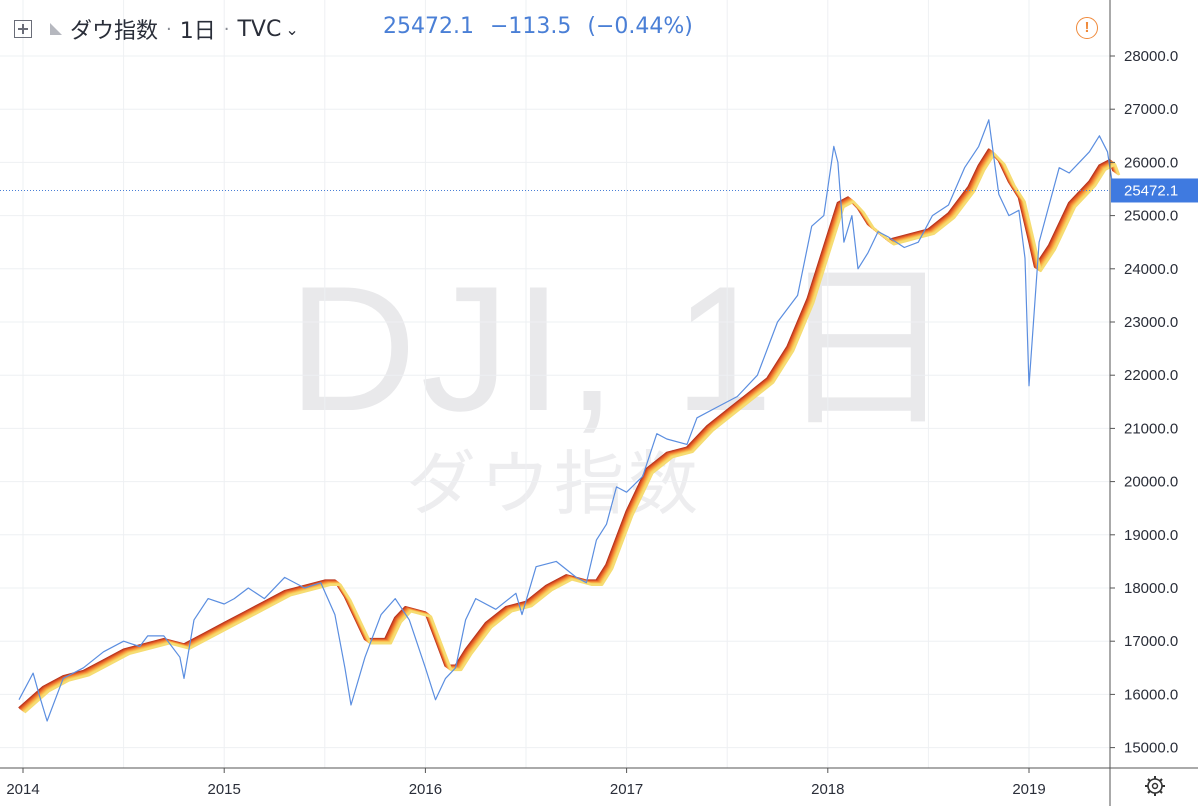  What do you see at coordinates (56, 29) in the screenshot?
I see `symbol-flag-icon` at bounding box center [56, 29].